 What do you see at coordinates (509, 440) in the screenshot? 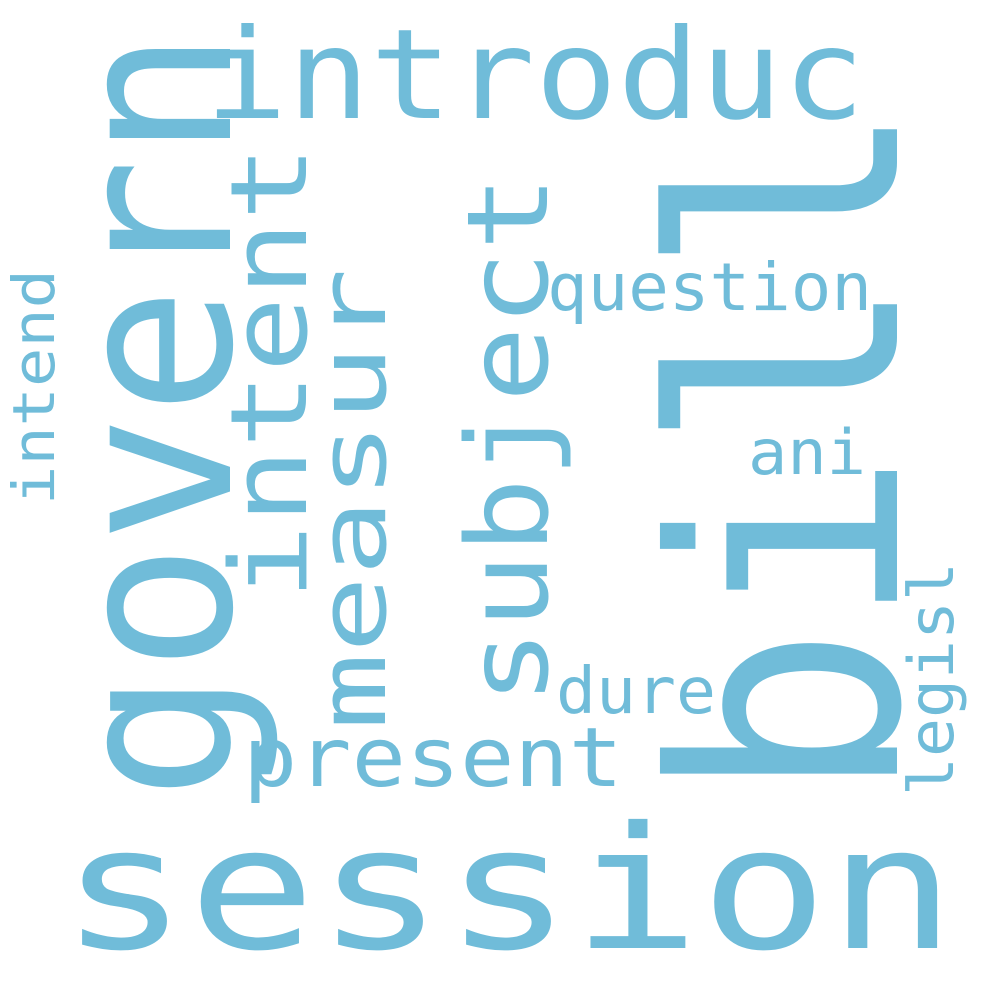
I see `word-subject: subject` at bounding box center [509, 440].